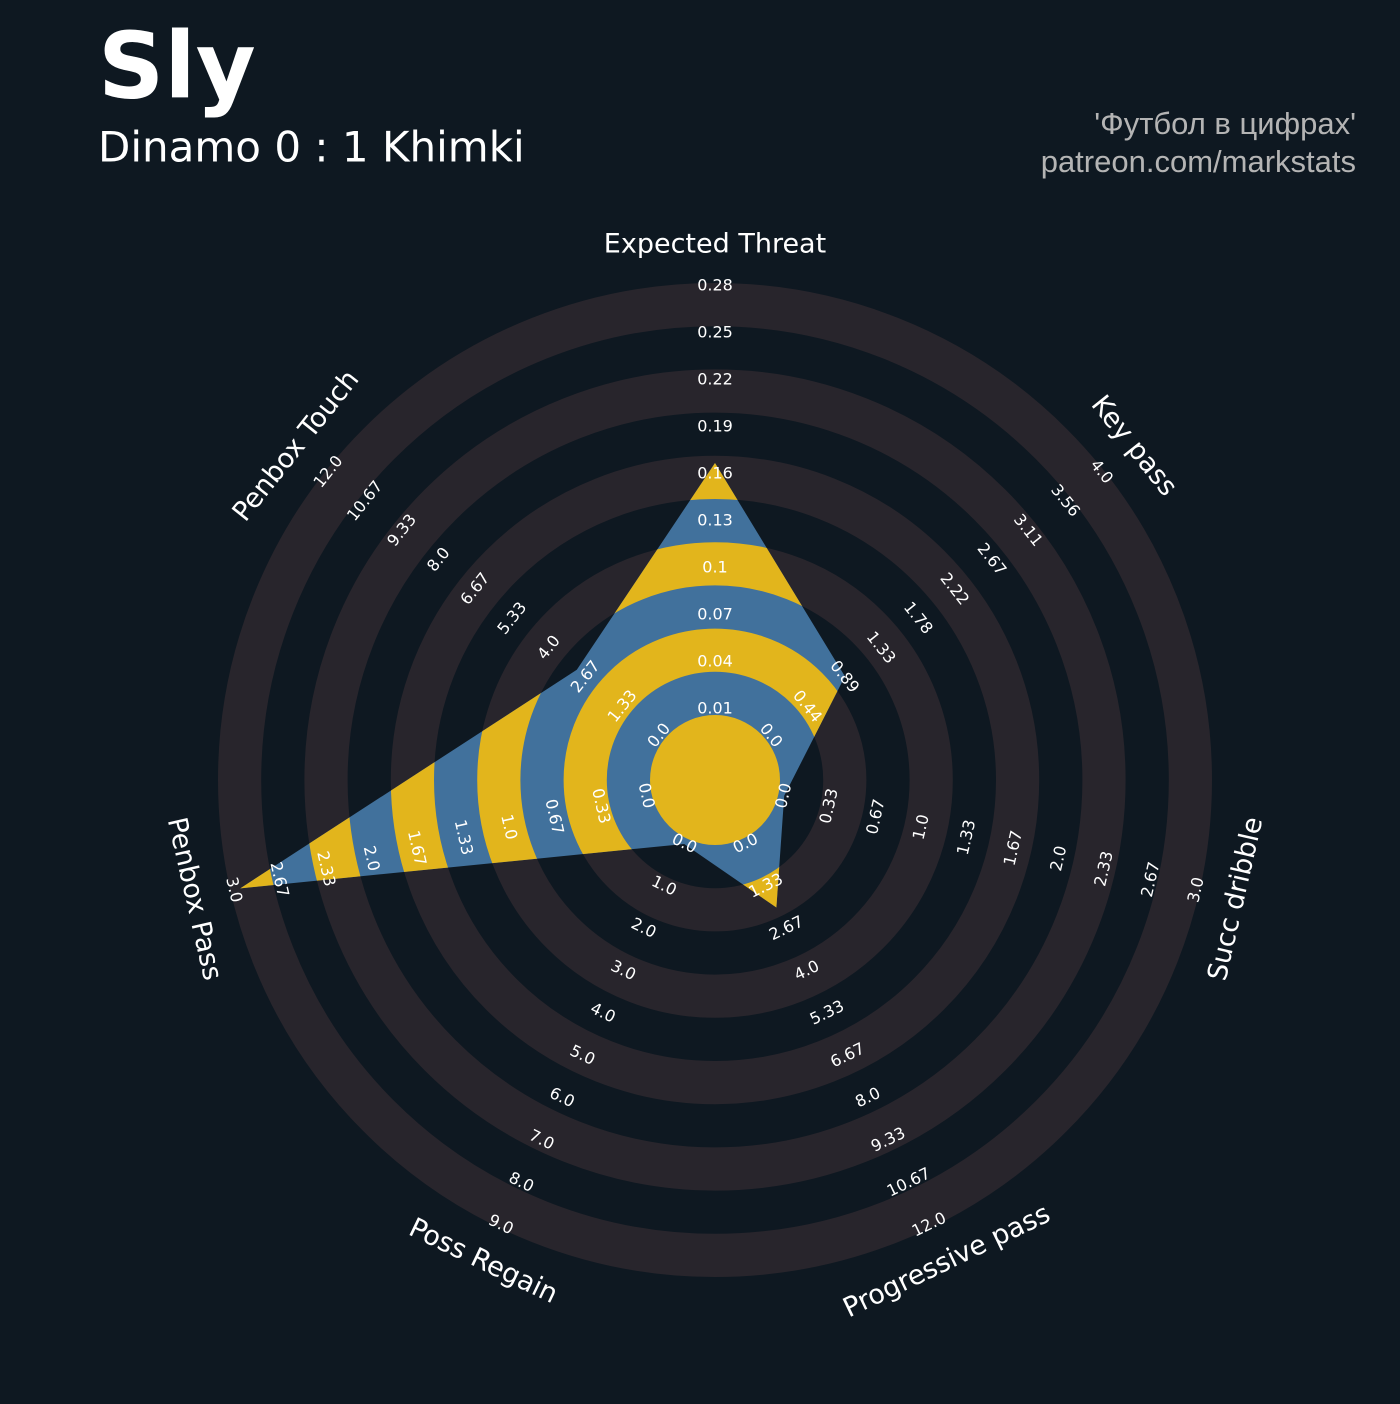  I want to click on tick-label: 0.25, so click(715, 332).